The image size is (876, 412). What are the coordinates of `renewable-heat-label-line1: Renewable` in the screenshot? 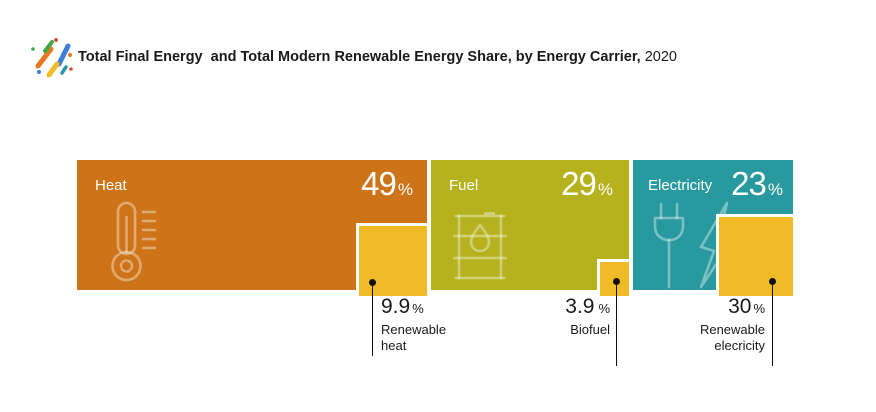 It's located at (414, 329).